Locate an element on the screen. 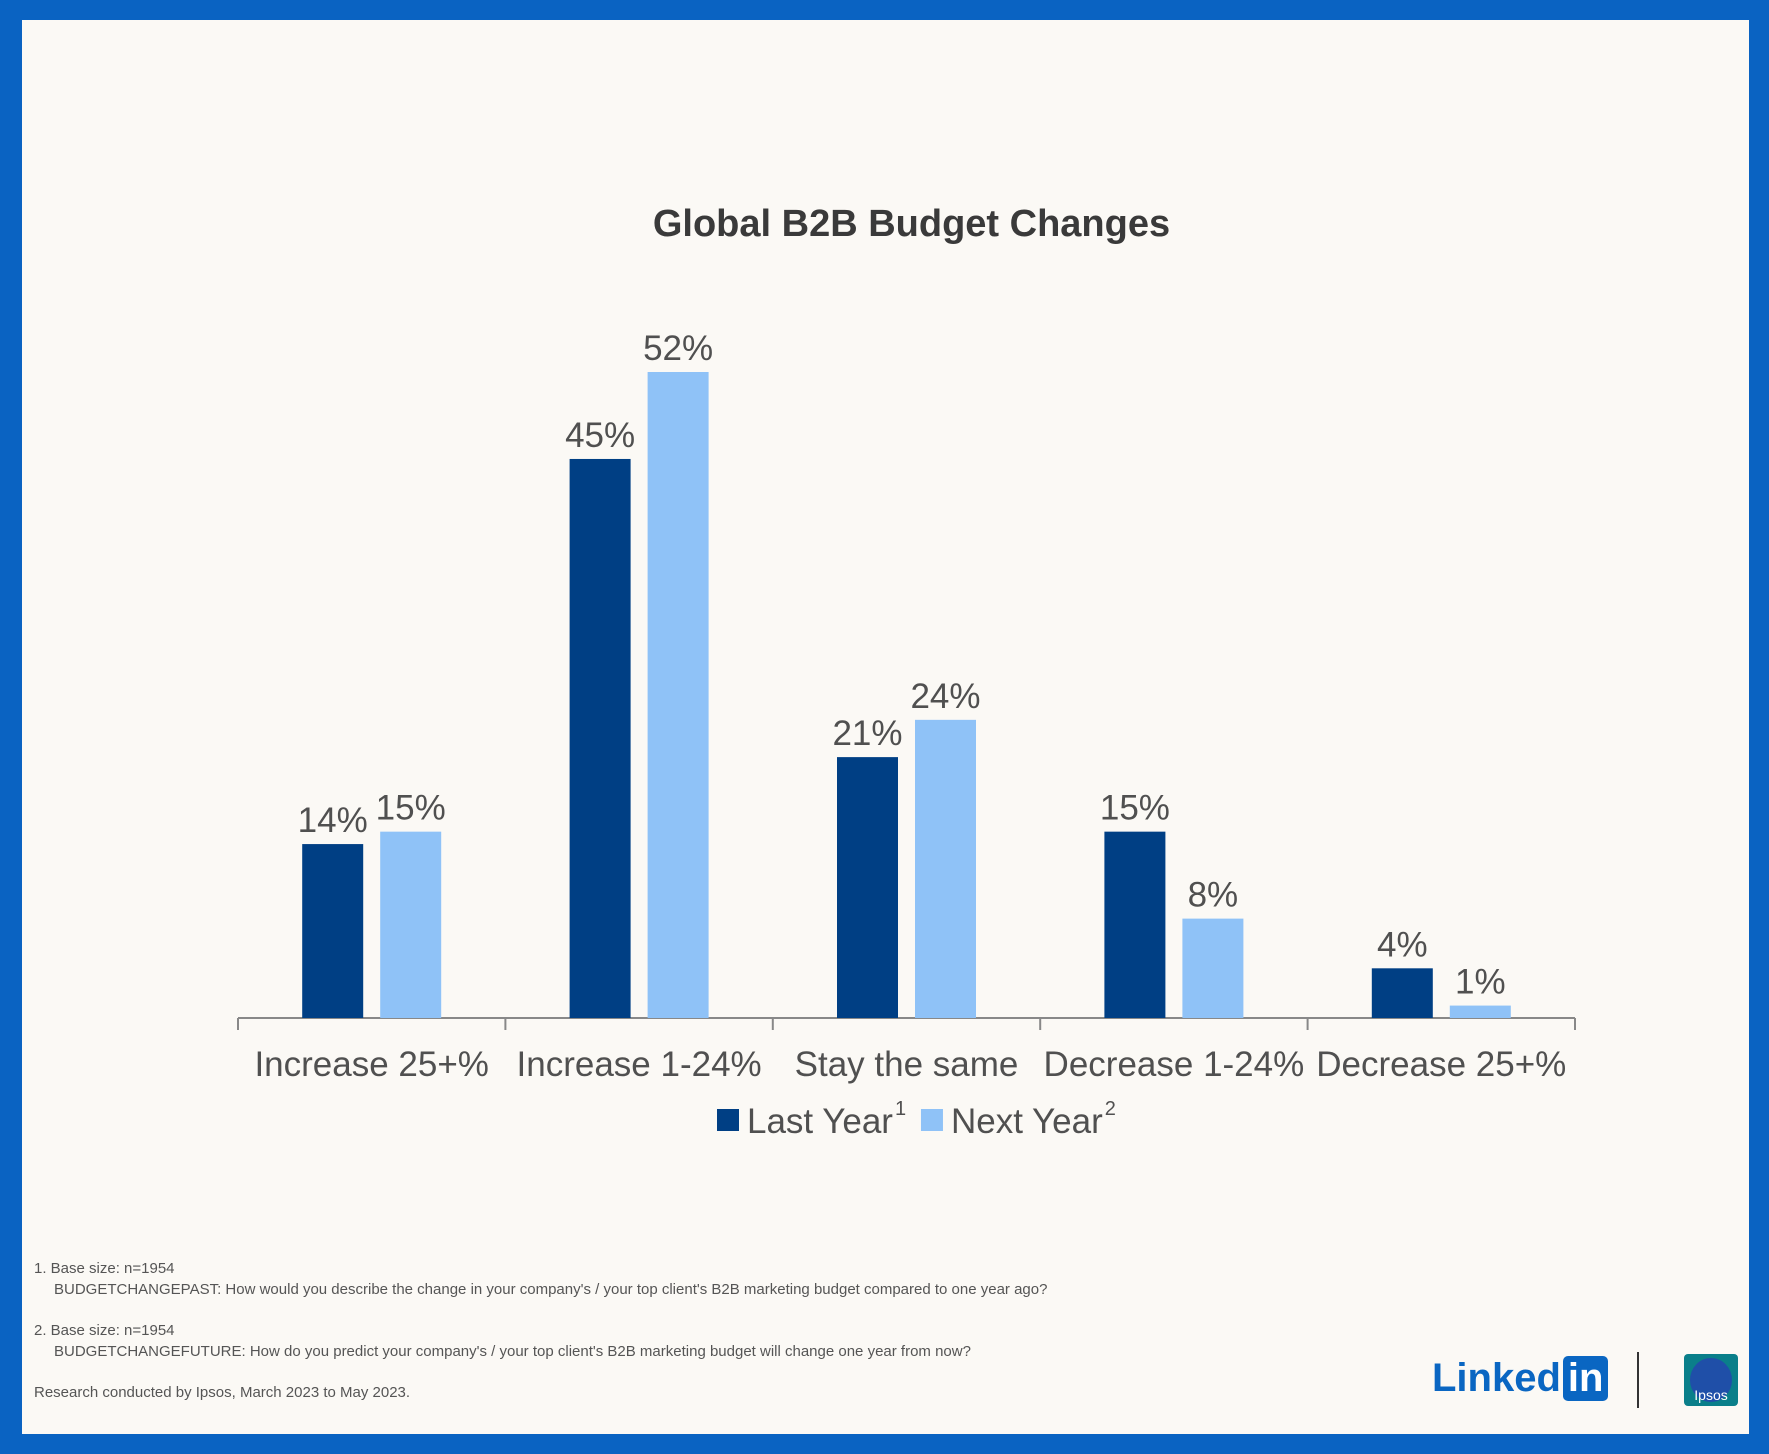 The width and height of the screenshot is (1769, 1454). linkedin-logo: Linked in is located at coordinates (1520, 1378).